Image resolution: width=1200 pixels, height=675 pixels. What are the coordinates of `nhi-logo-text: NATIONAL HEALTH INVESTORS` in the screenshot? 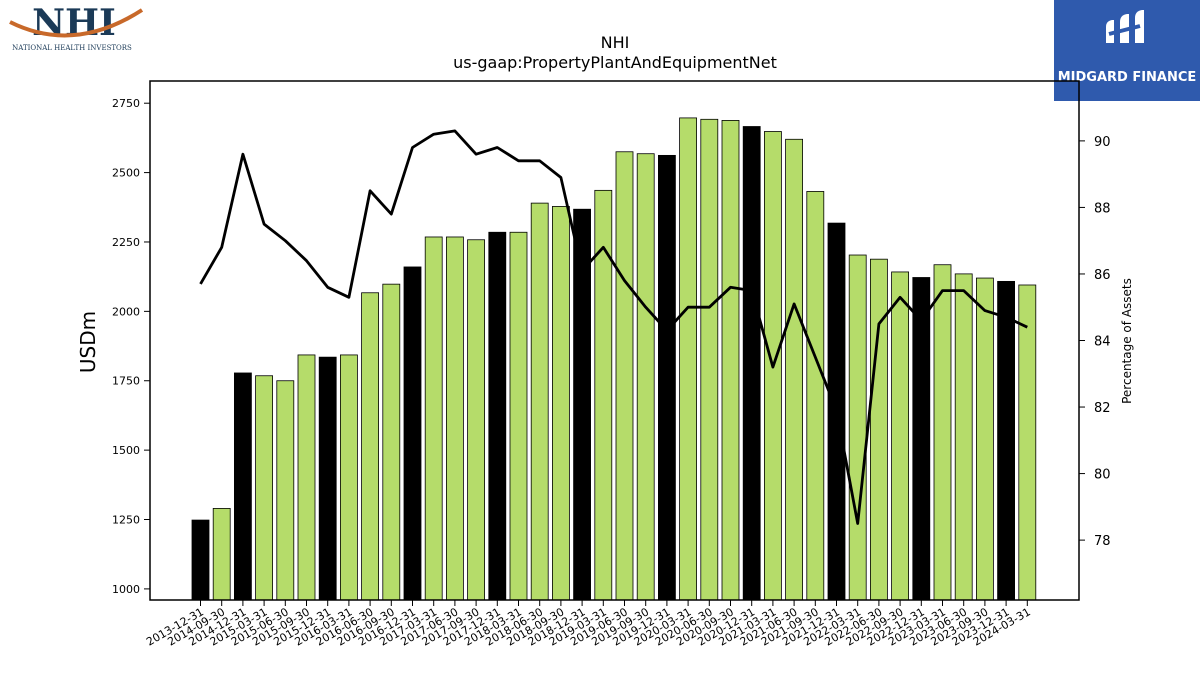 It's located at (72, 48).